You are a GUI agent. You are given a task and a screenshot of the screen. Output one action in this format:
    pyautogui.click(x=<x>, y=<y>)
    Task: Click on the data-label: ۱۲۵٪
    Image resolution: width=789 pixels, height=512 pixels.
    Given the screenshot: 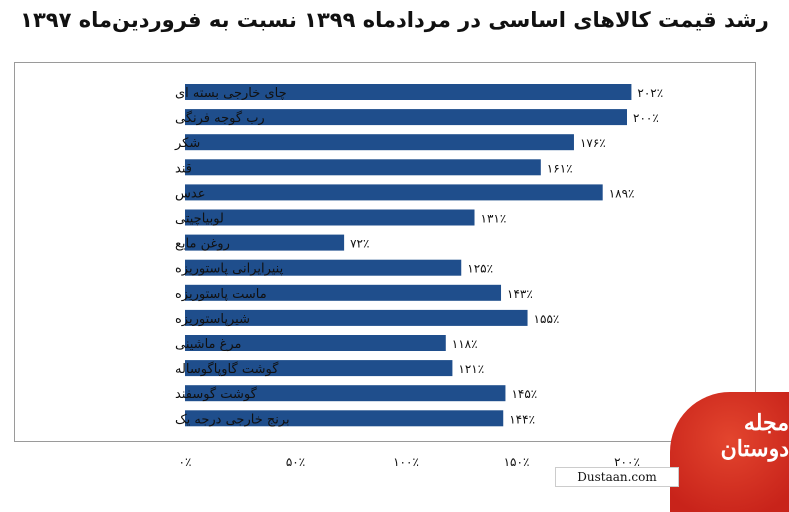 What is the action you would take?
    pyautogui.click(x=480, y=269)
    